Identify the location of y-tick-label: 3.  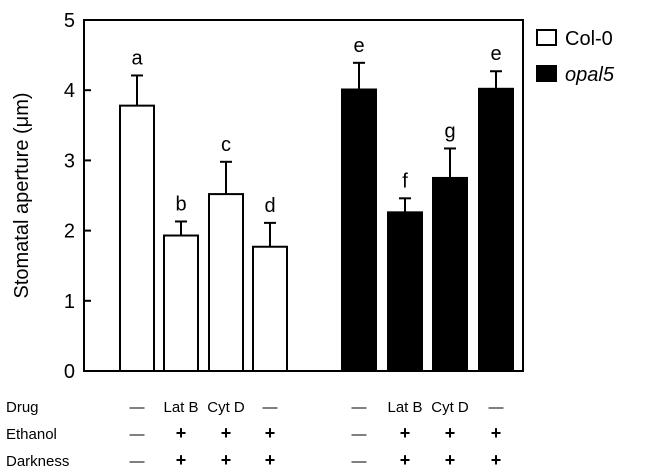
(69, 161).